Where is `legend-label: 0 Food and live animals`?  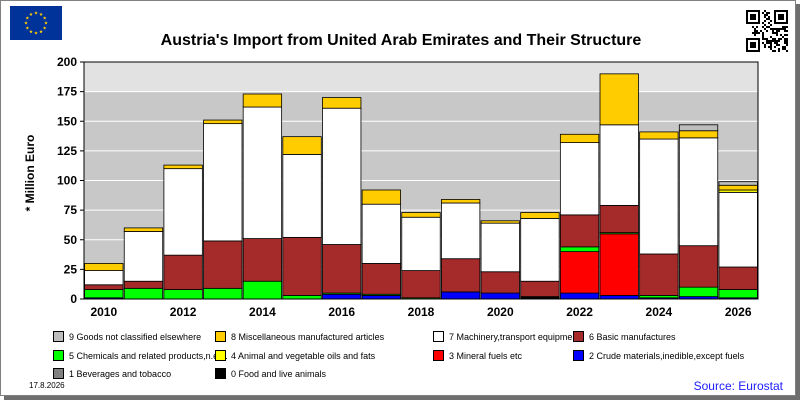
legend-label: 0 Food and live animals is located at coordinates (279, 374).